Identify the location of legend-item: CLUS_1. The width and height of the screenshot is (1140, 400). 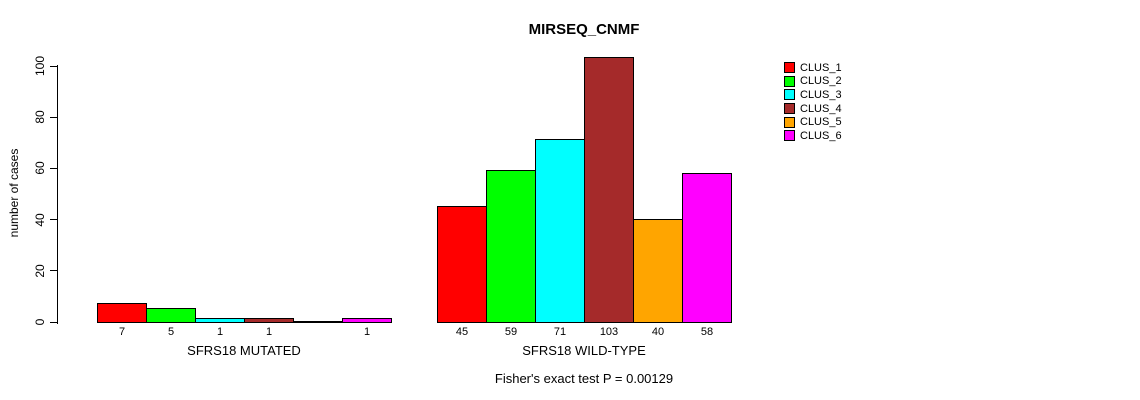
(813, 68).